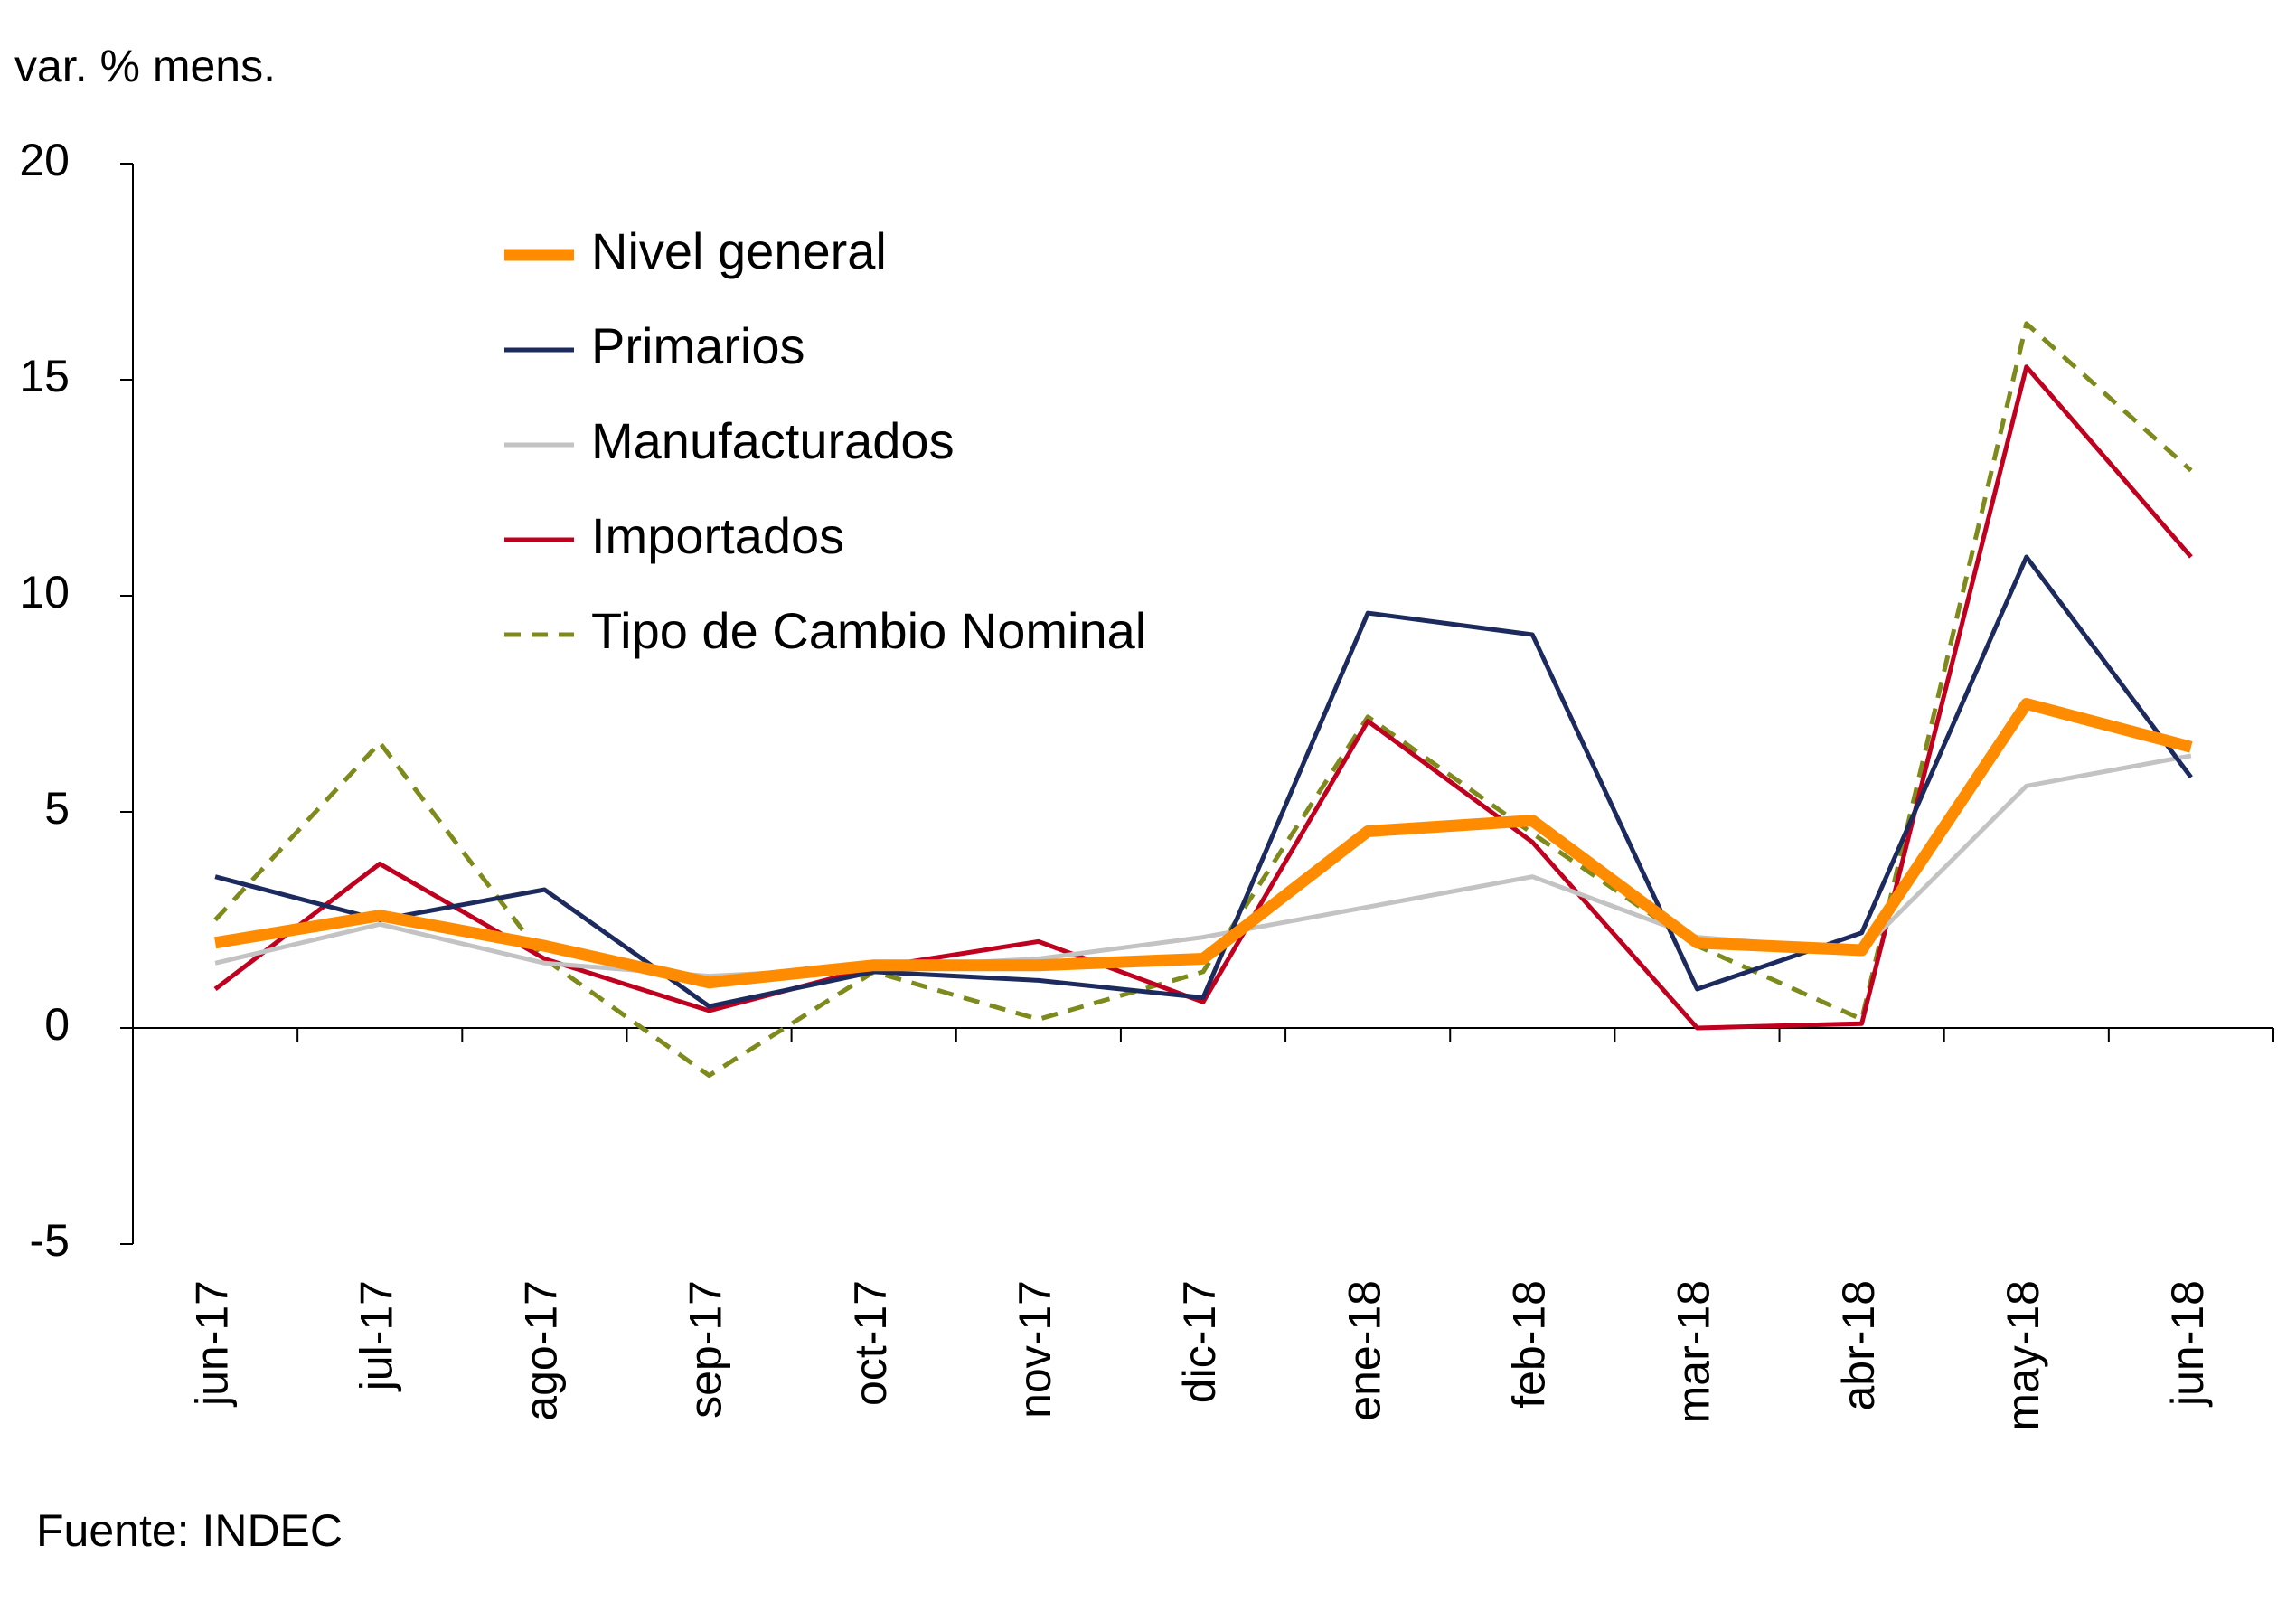 Image resolution: width=2296 pixels, height=1612 pixels. I want to click on y-tick-label: 0, so click(57, 1024).